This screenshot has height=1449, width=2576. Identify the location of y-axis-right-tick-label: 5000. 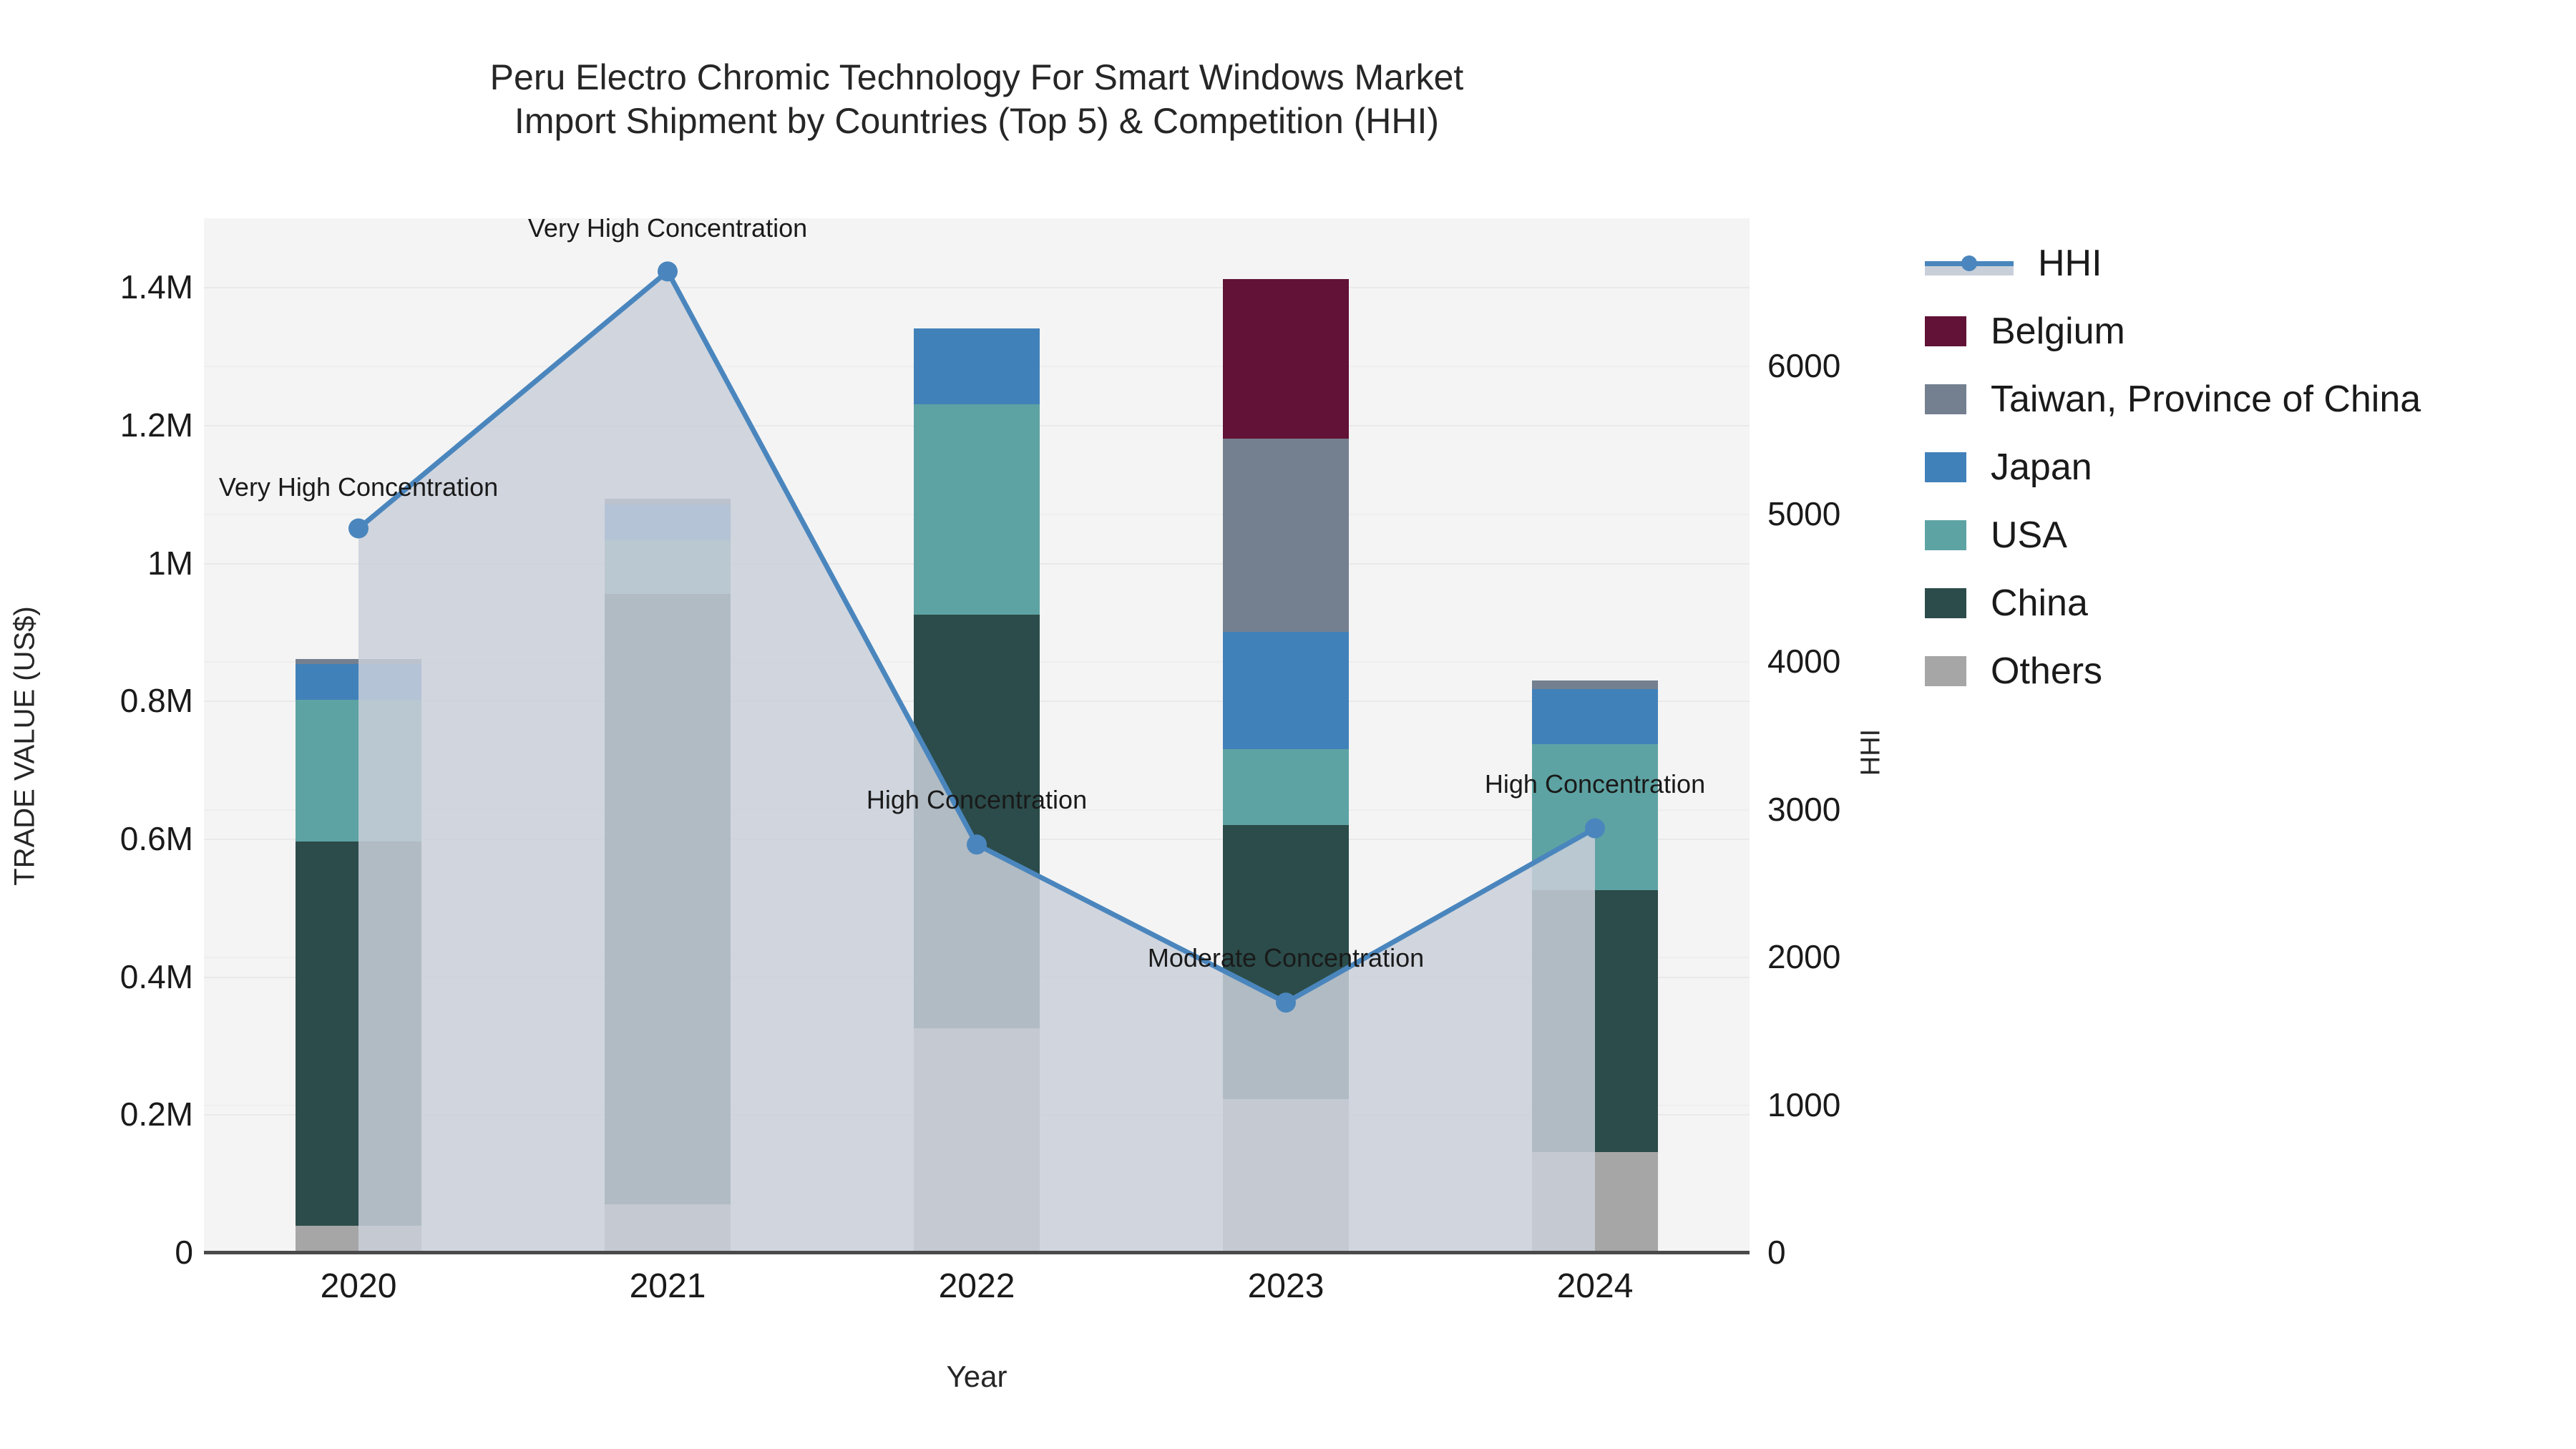
(1804, 513).